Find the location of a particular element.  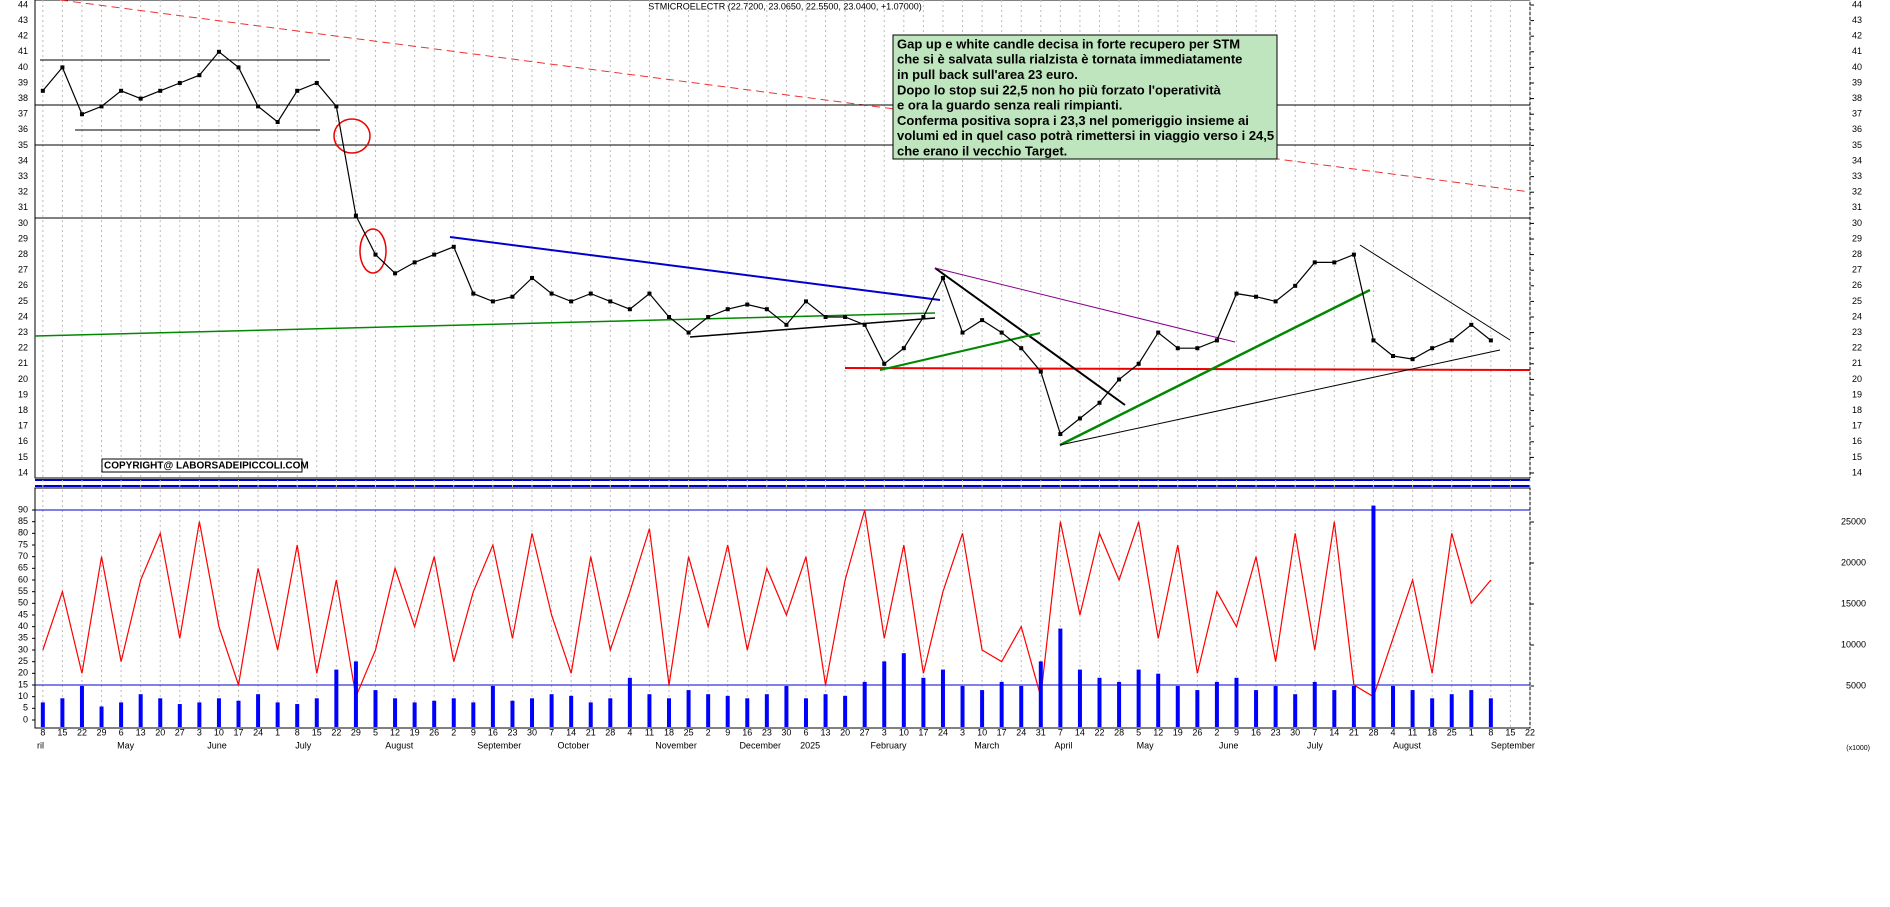

x-day-label: 4 is located at coordinates (1393, 732).